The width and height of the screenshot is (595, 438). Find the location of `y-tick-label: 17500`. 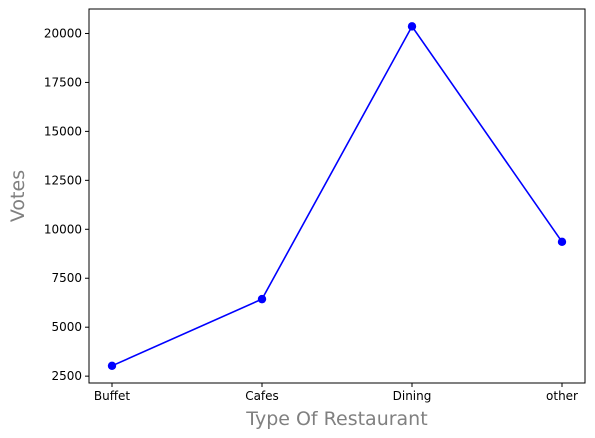

y-tick-label: 17500 is located at coordinates (63, 82).